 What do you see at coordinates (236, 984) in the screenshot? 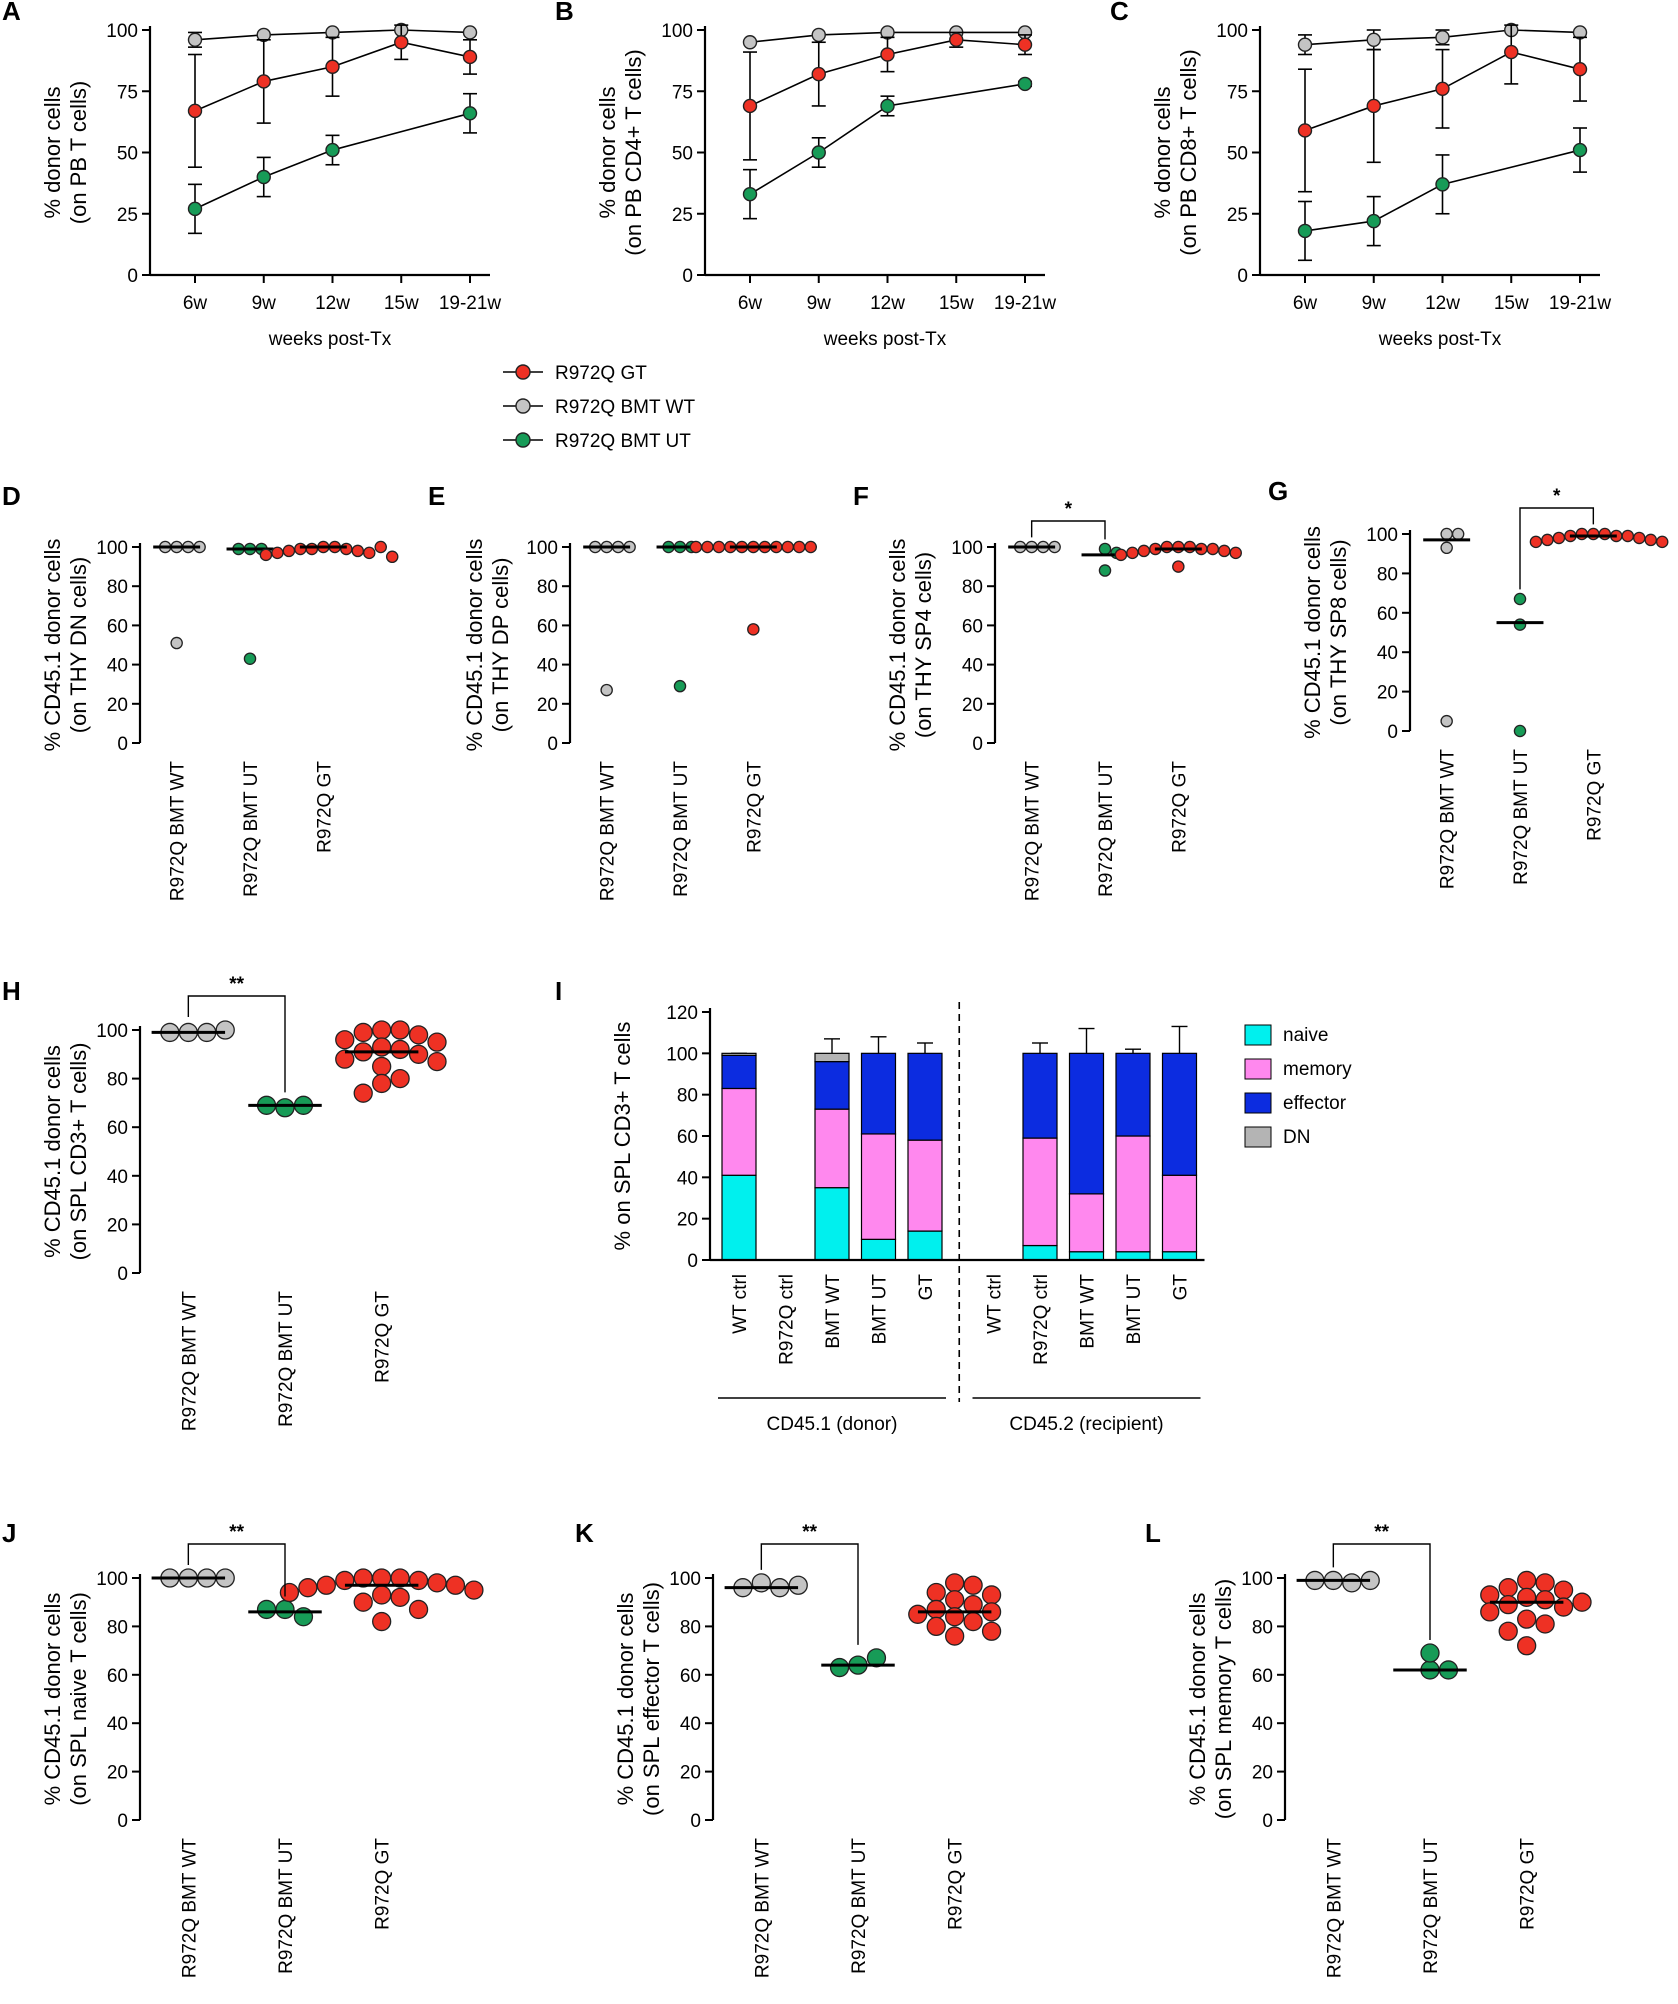
I see `significance-label: **` at bounding box center [236, 984].